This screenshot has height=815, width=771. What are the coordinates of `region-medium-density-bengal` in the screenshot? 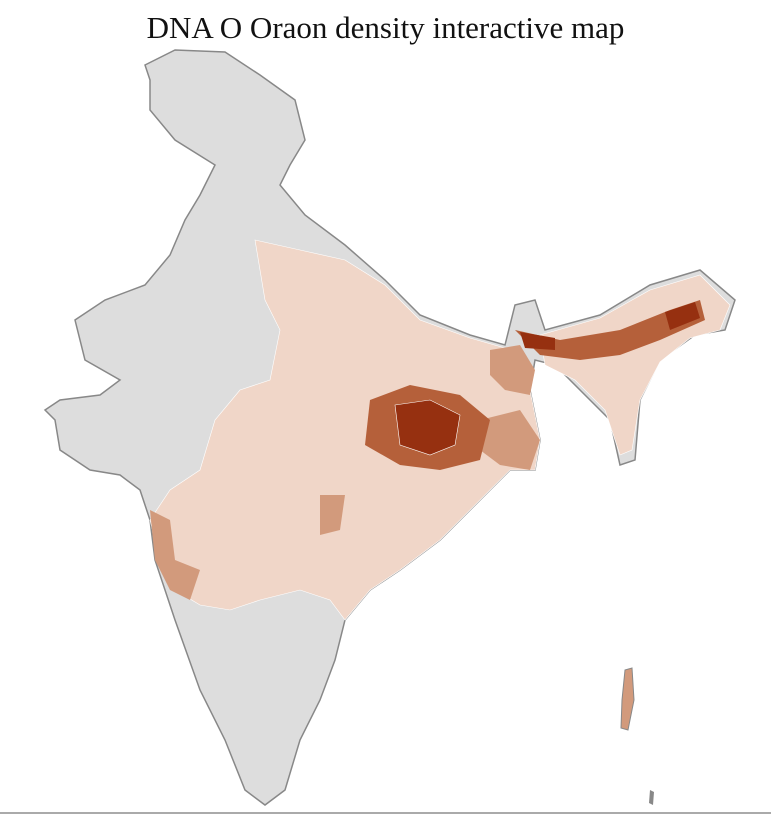 It's located at (512, 370).